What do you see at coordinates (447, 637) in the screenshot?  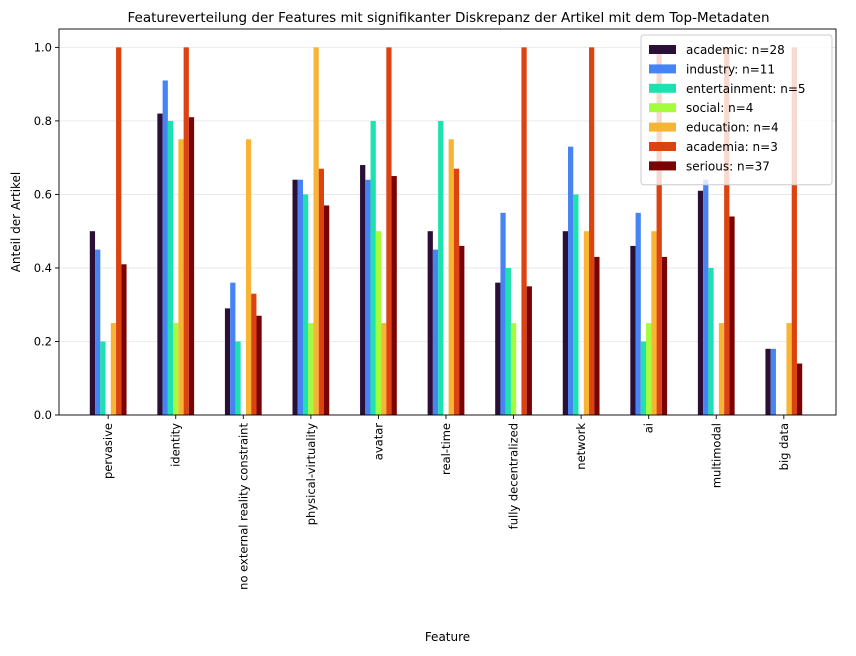 I see `x-axis-label: Feature` at bounding box center [447, 637].